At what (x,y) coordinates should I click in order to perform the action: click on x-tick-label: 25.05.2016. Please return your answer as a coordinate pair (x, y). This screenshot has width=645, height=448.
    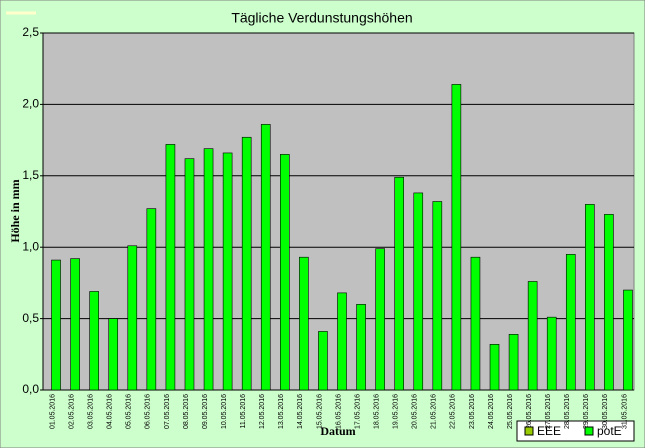
    Looking at the image, I should click on (510, 411).